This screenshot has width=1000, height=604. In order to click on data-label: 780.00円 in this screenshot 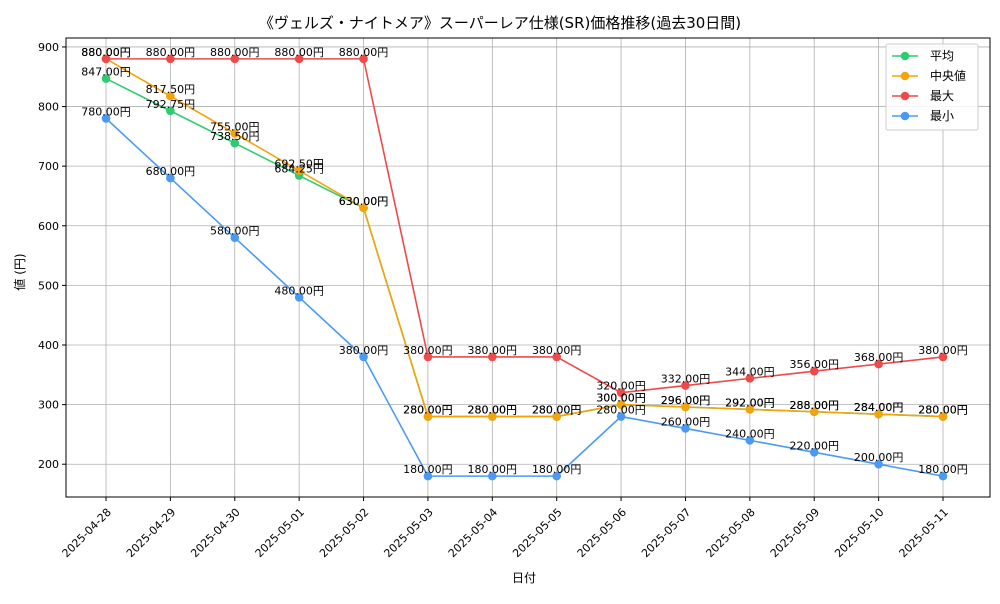, I will do `click(106, 111)`.